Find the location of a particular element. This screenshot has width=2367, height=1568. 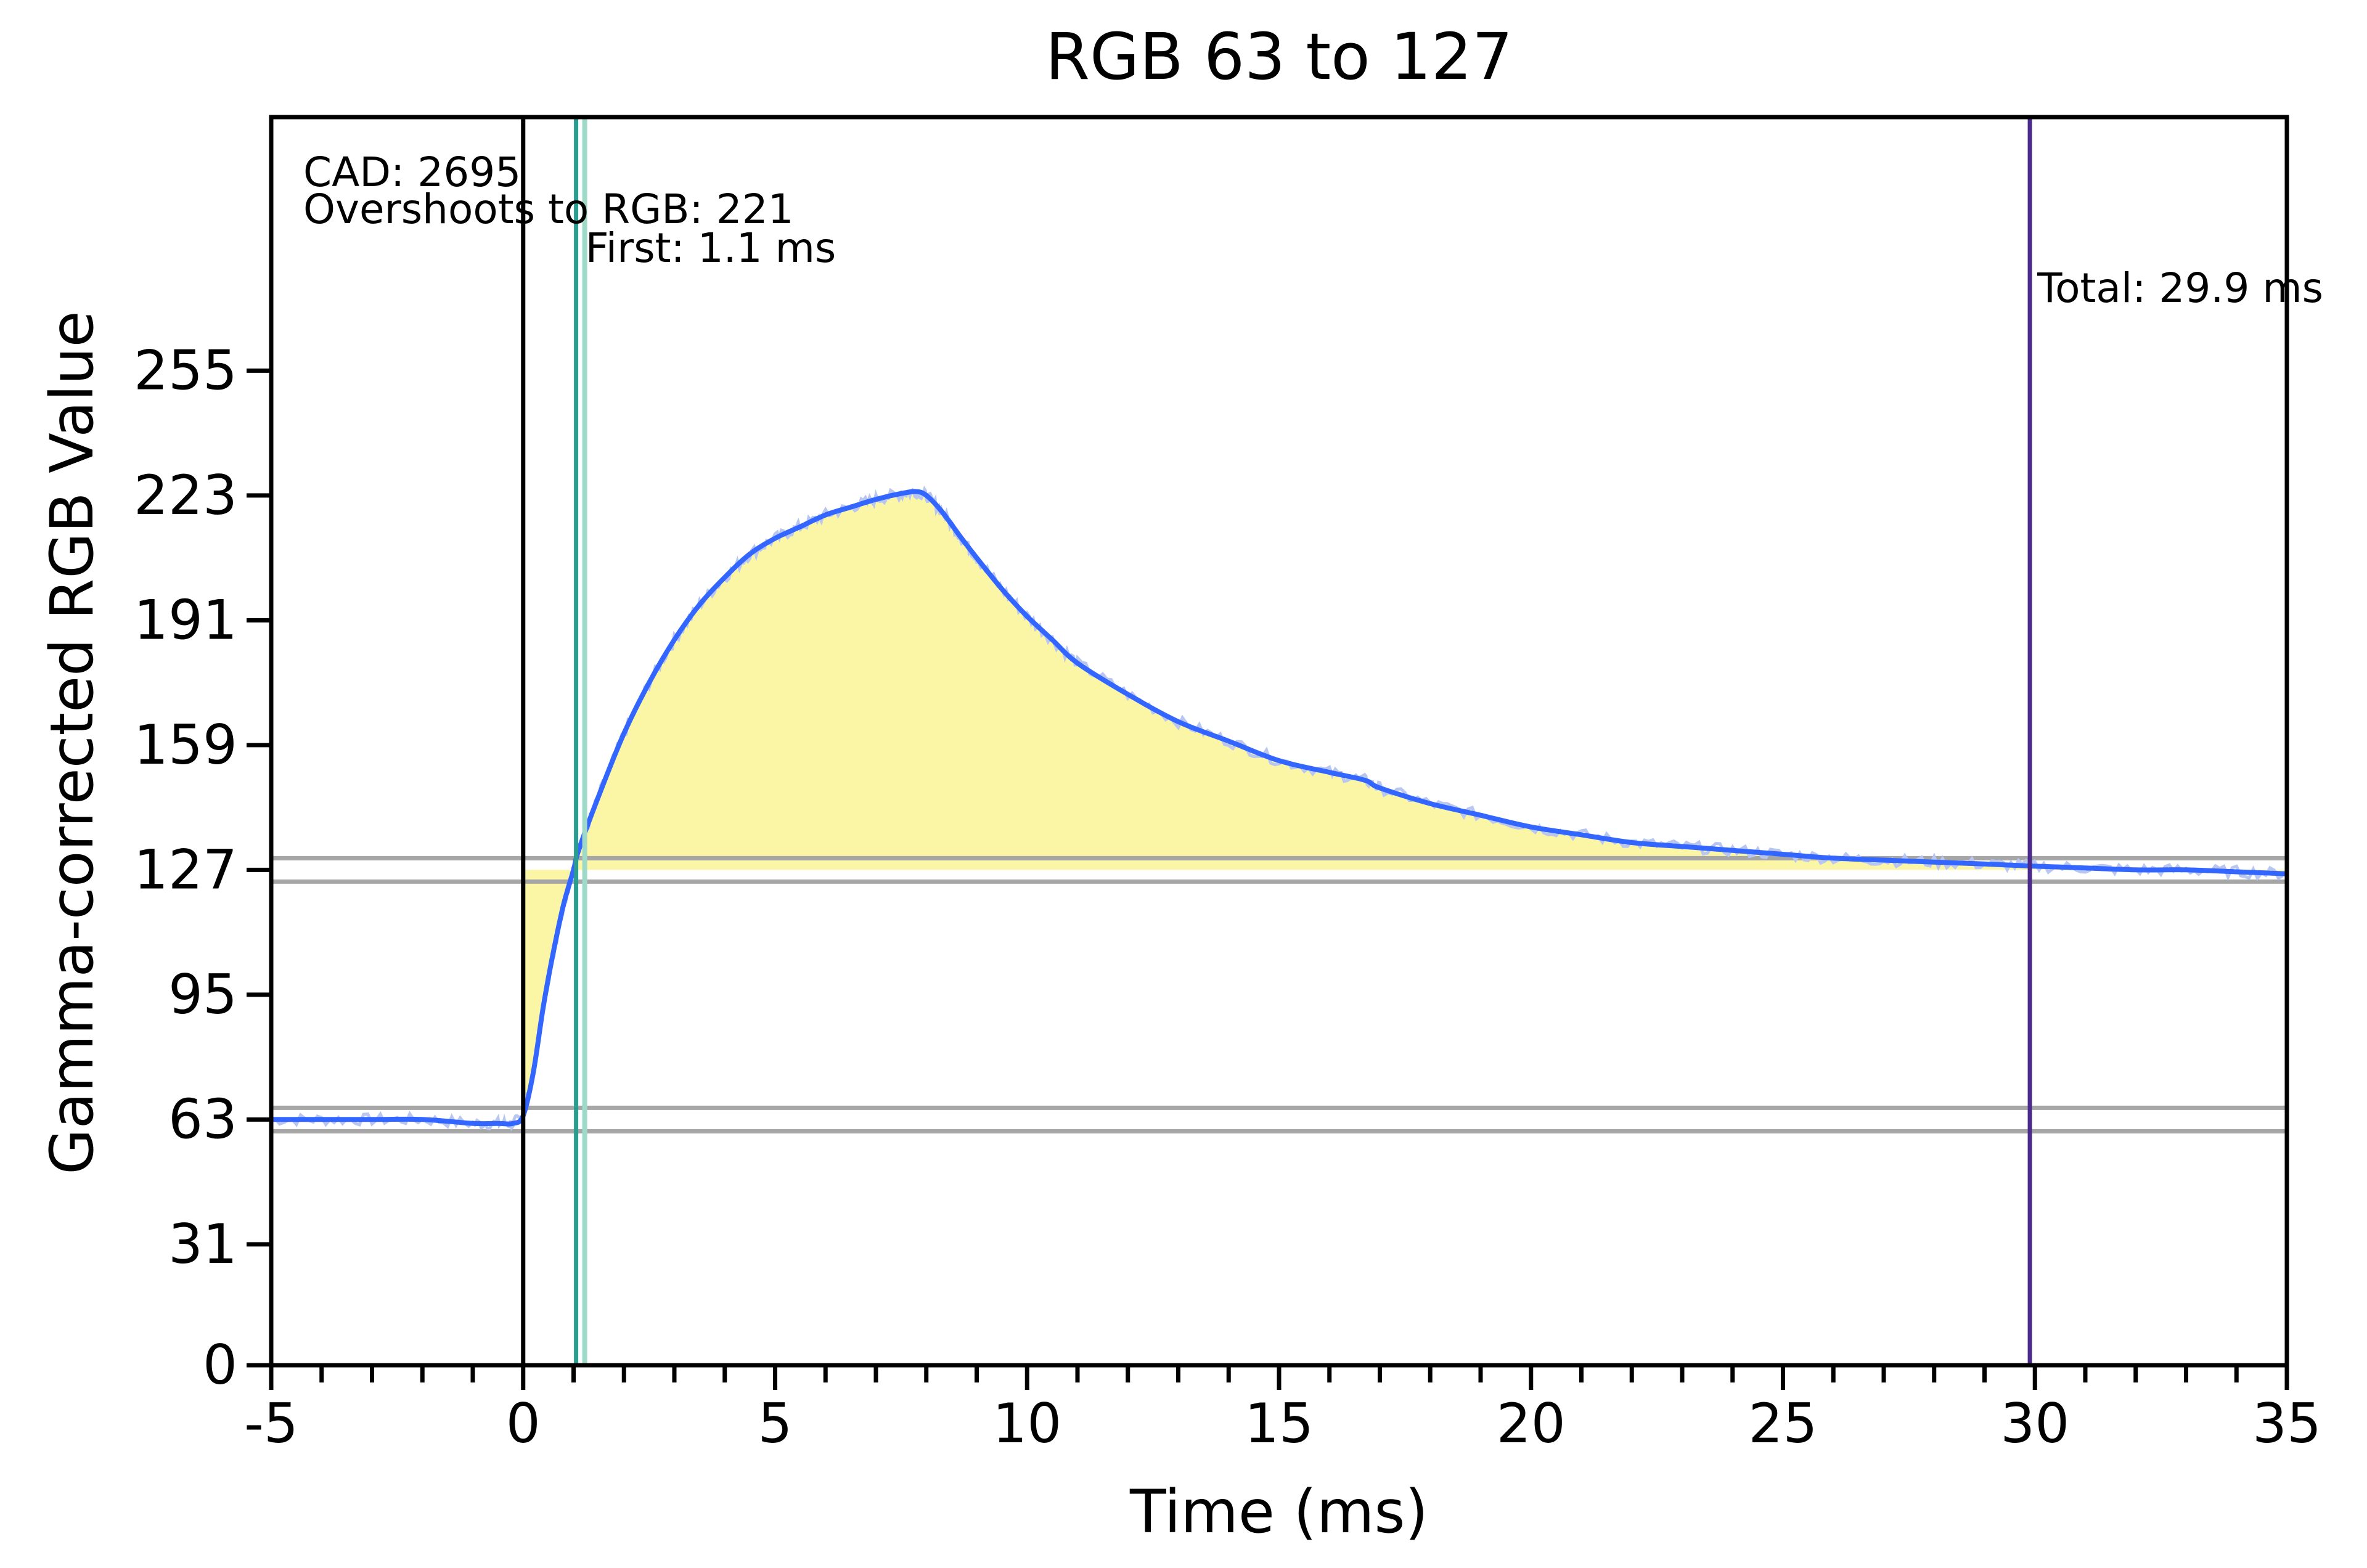

y-tick-label: 127 is located at coordinates (185, 869).